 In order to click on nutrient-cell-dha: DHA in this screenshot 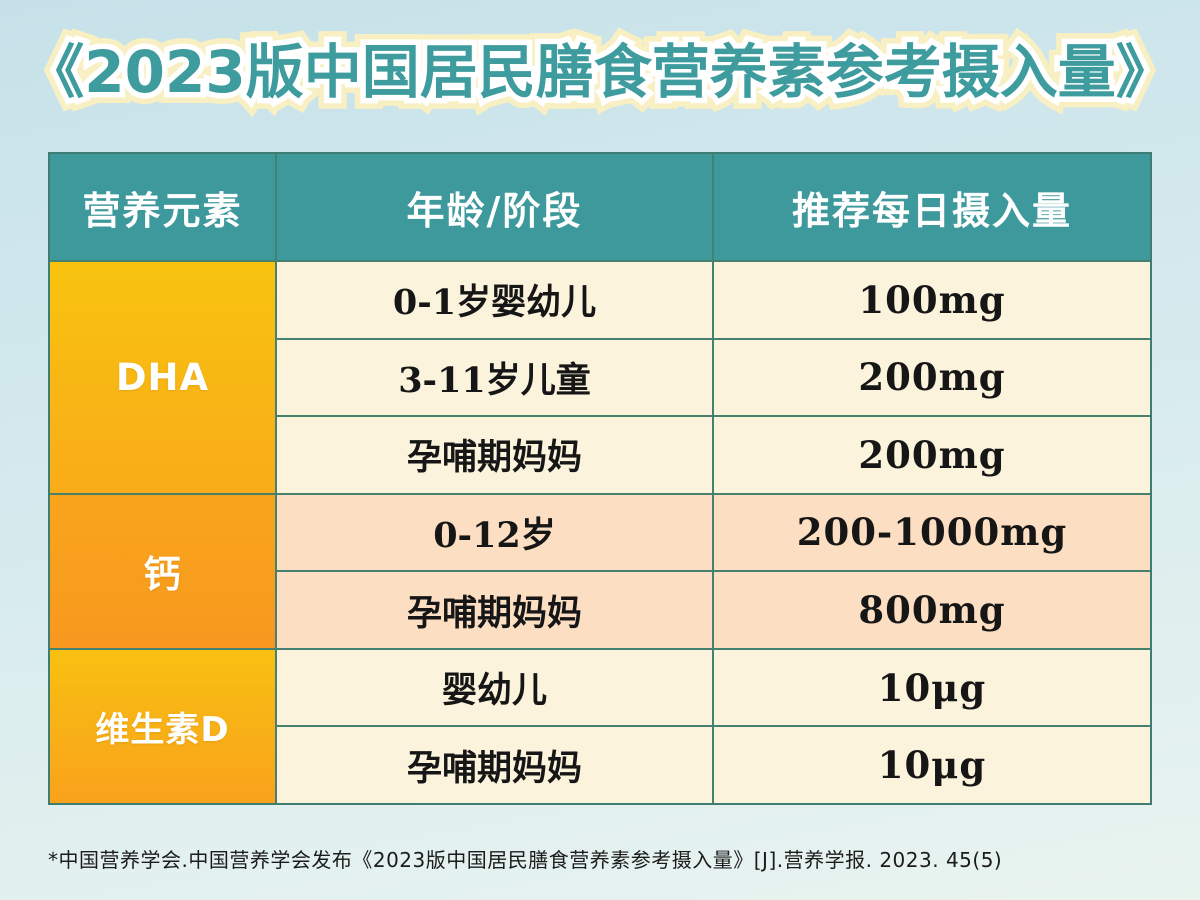, I will do `click(162, 377)`.